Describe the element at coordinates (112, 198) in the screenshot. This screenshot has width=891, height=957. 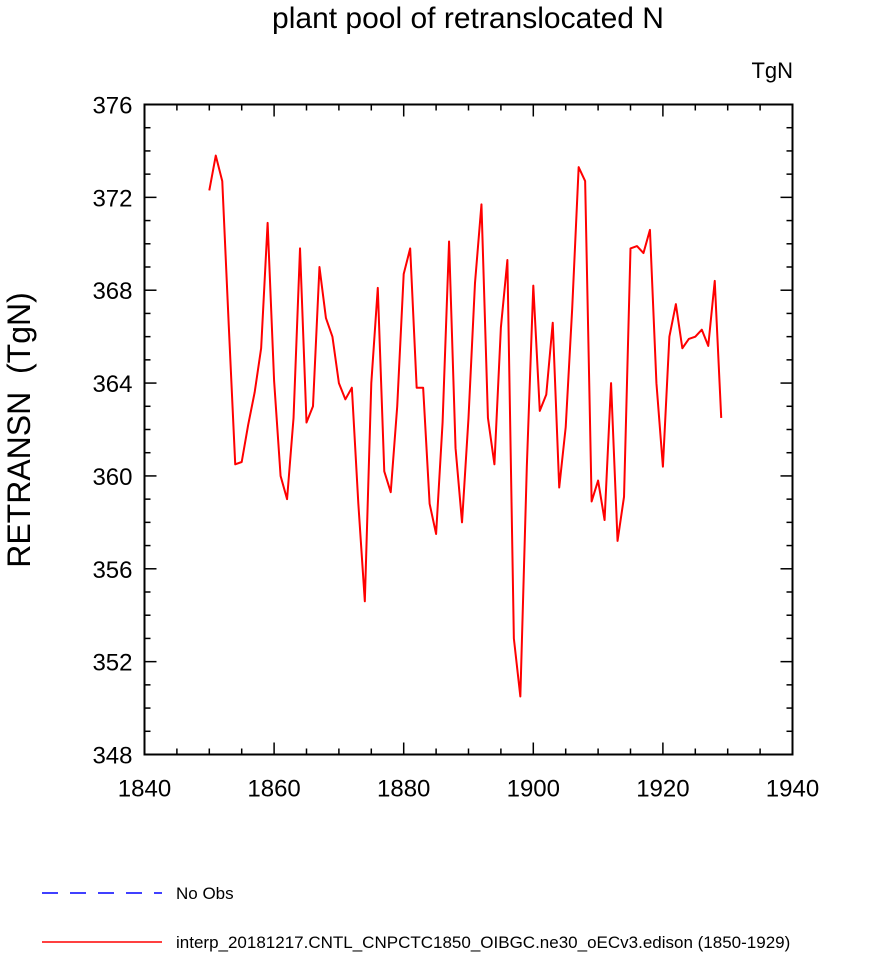
I see `y-tick-label: 372` at that location.